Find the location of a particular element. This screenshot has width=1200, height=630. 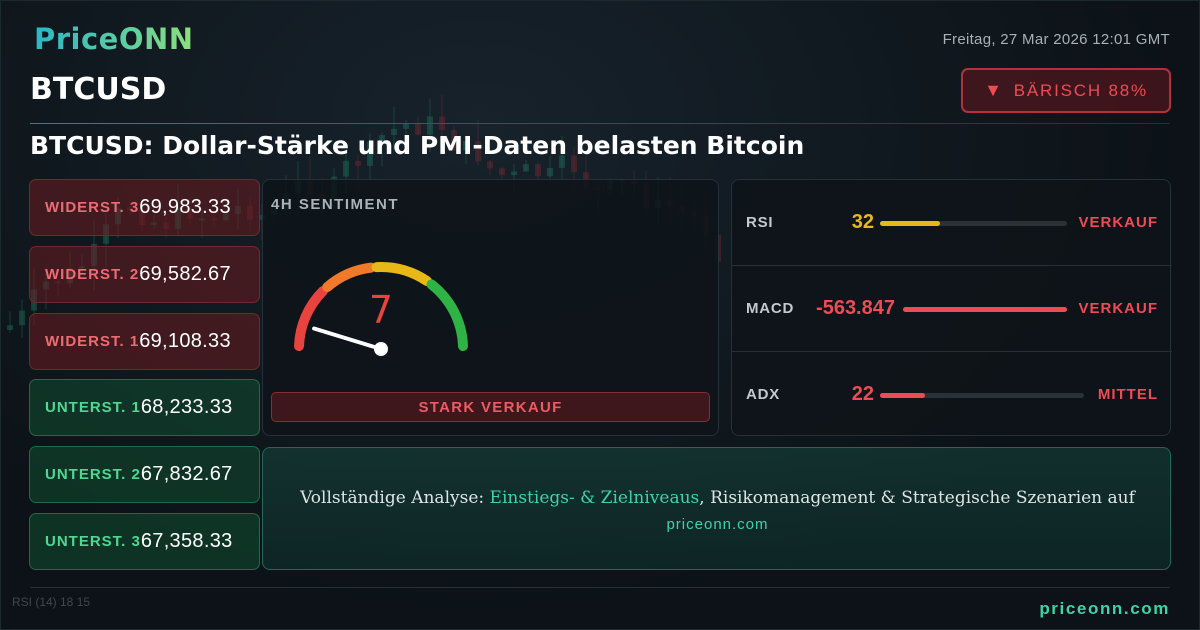

sentiment-score: 7 is located at coordinates (381, 310).